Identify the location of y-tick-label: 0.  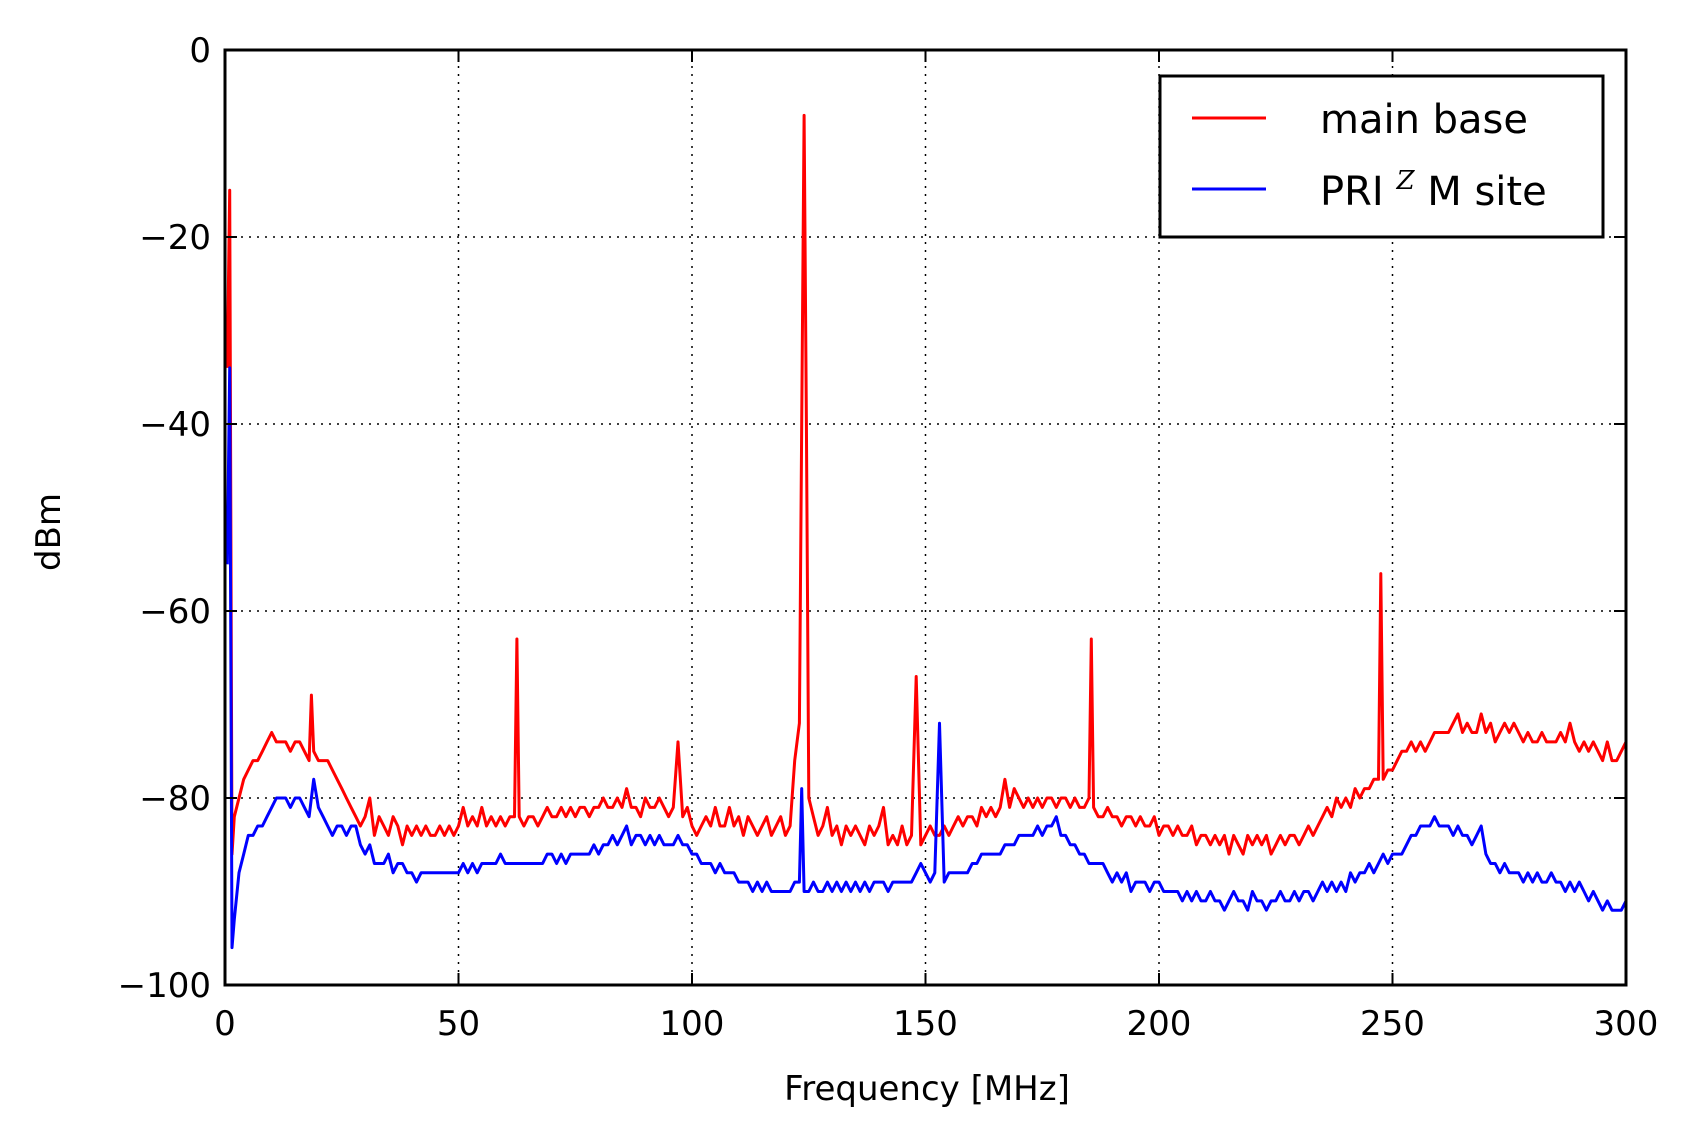
(200, 51).